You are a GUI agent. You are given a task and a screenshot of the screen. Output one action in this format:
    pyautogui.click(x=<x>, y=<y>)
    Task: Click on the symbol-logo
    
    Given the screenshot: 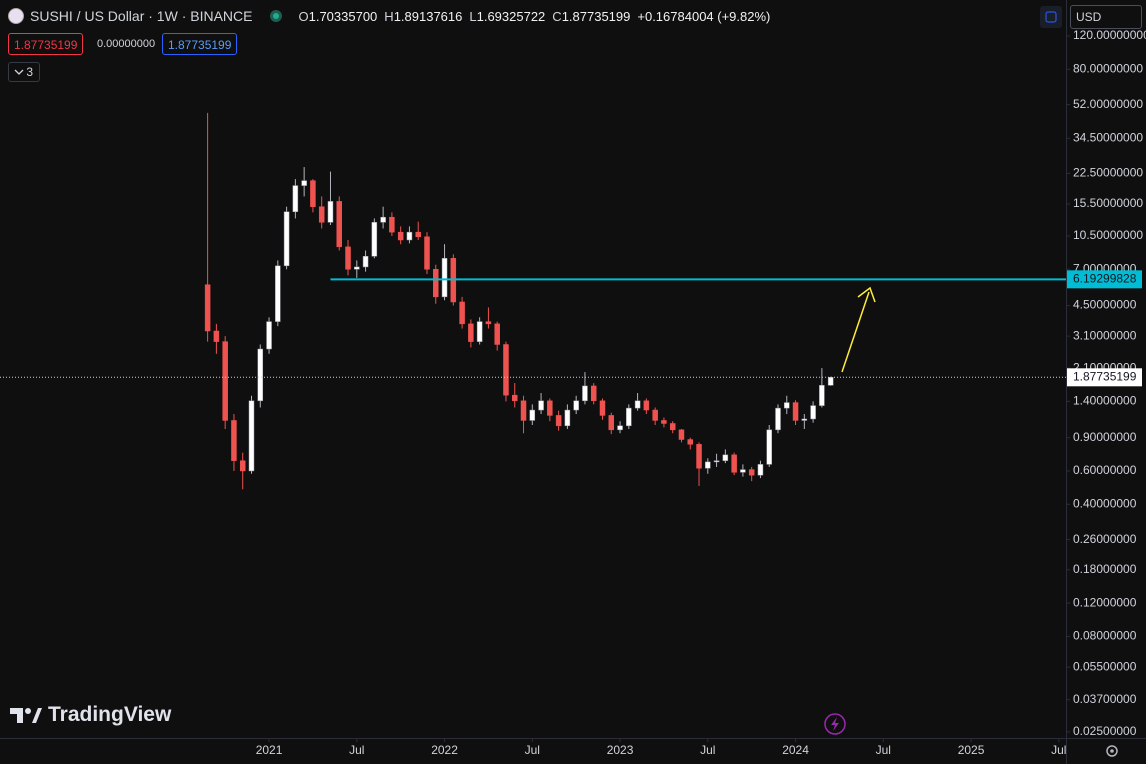 What is the action you would take?
    pyautogui.click(x=16, y=16)
    